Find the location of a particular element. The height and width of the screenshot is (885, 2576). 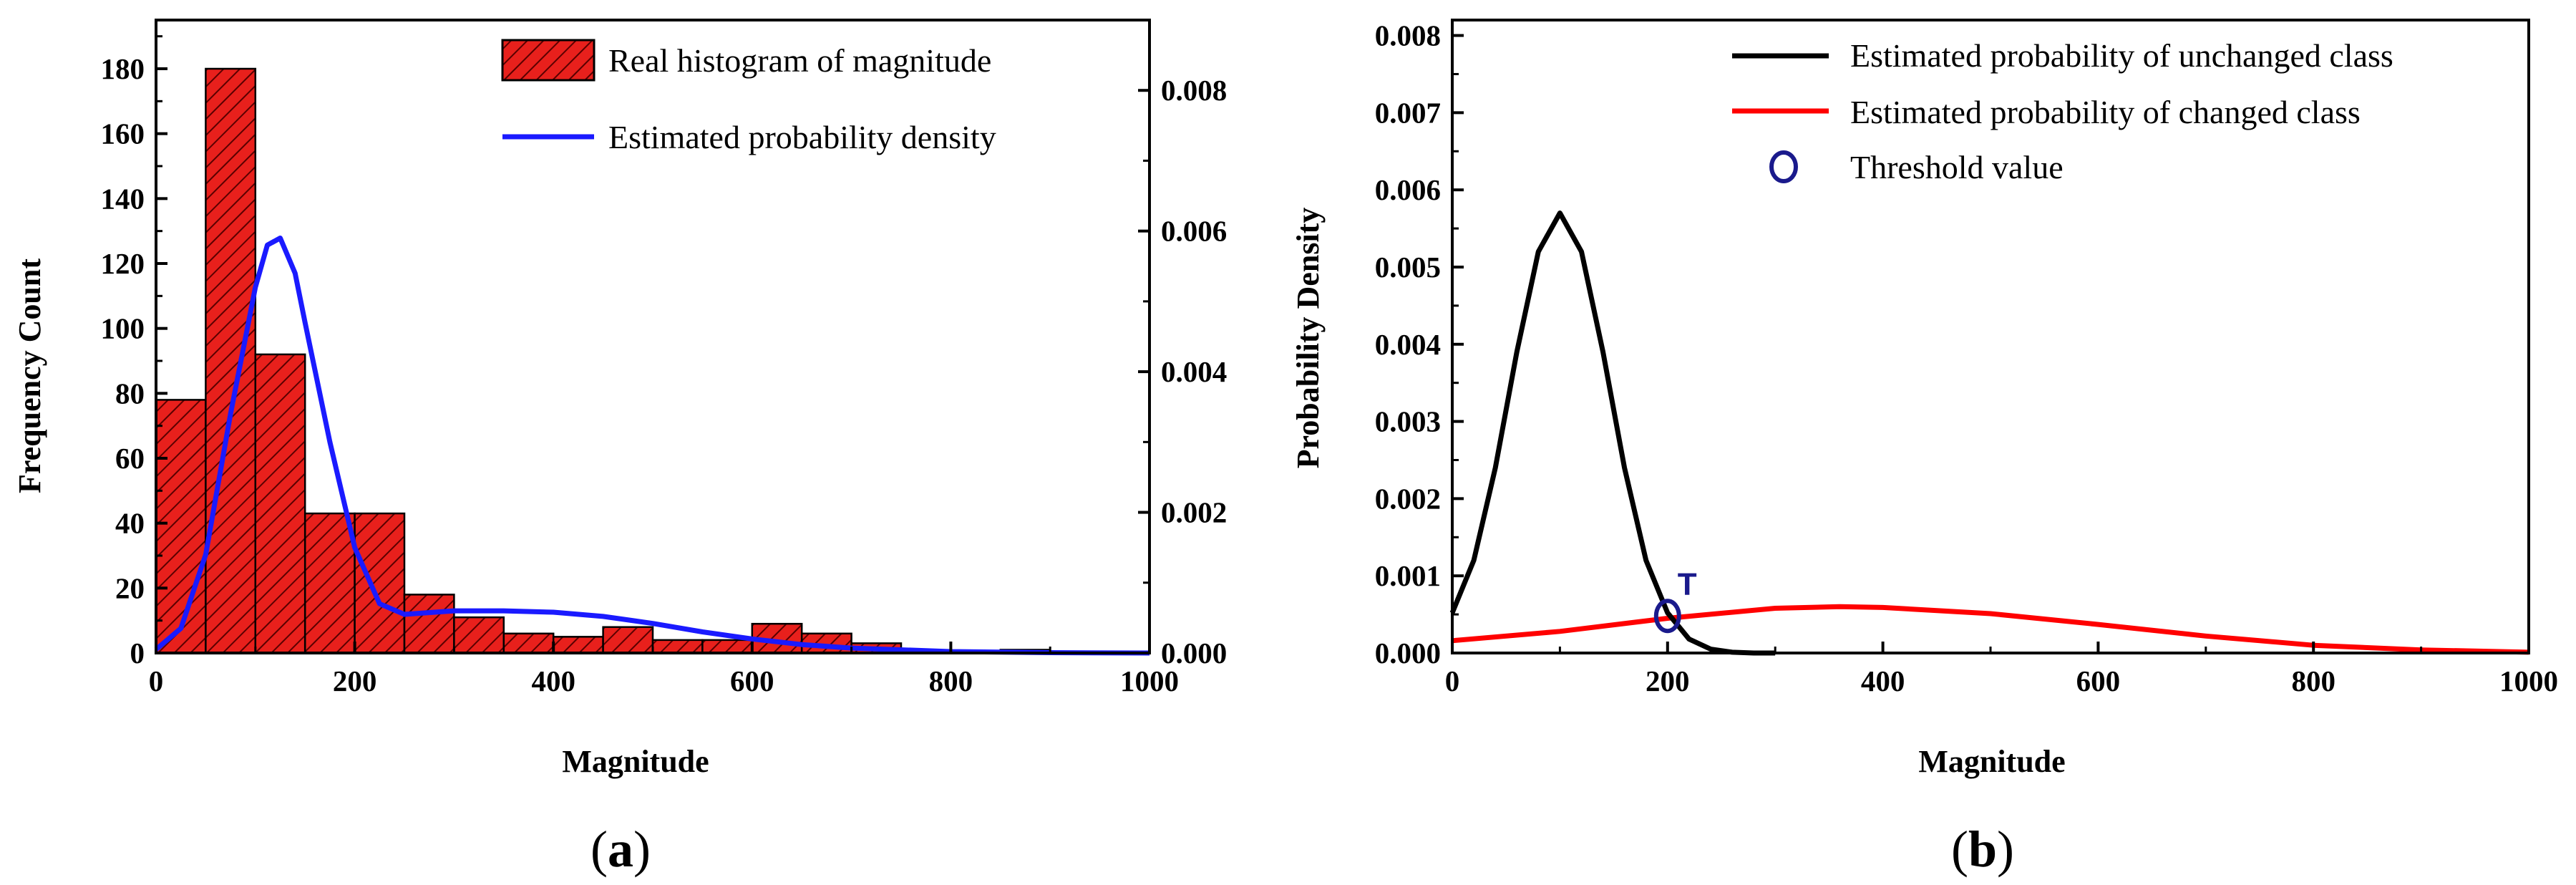

y-tick-label: 0.006 is located at coordinates (1408, 190).